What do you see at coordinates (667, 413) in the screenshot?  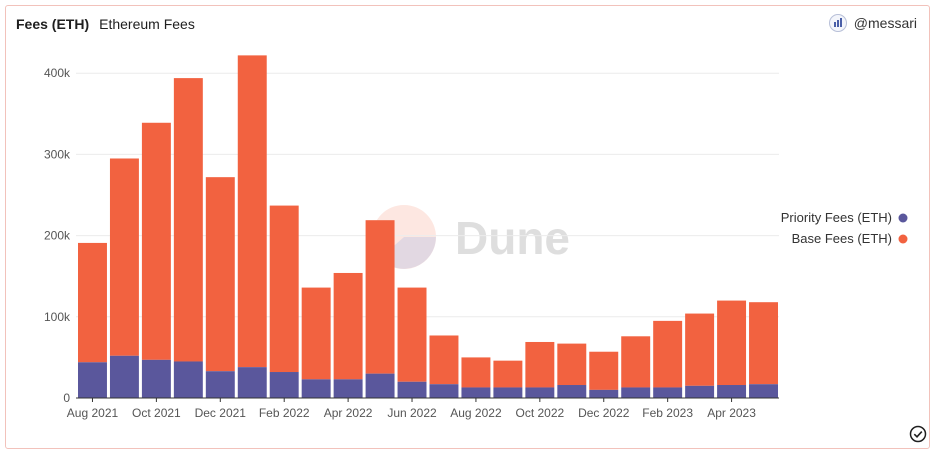 I see `x-tick-label: Feb 2023` at bounding box center [667, 413].